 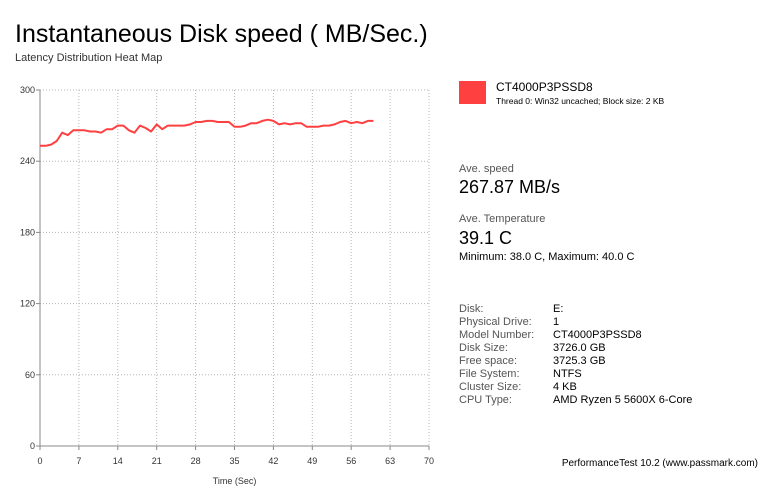 I want to click on y-tick-label: 180, so click(x=27, y=232).